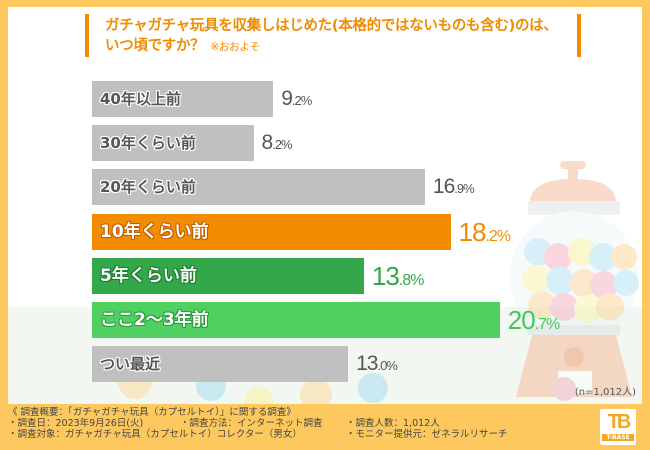  I want to click on bar-value-label: 18.2%, so click(485, 234).